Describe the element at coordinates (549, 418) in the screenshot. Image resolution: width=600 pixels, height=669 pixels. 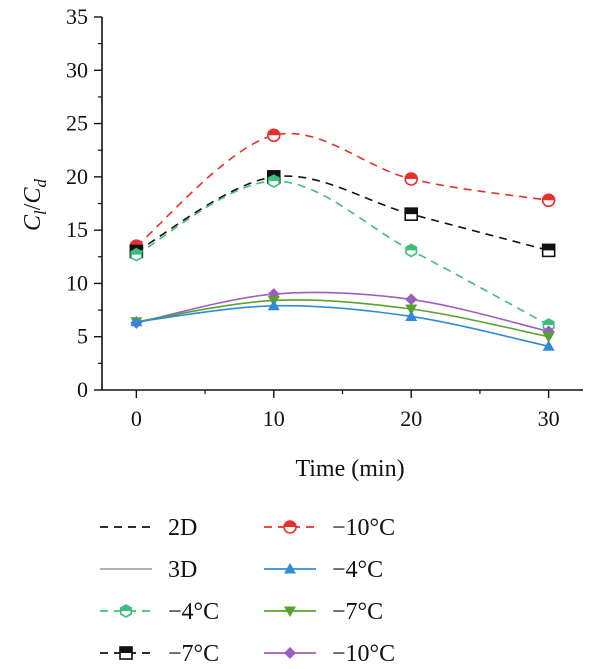
I see `x-tick-label: 30` at that location.